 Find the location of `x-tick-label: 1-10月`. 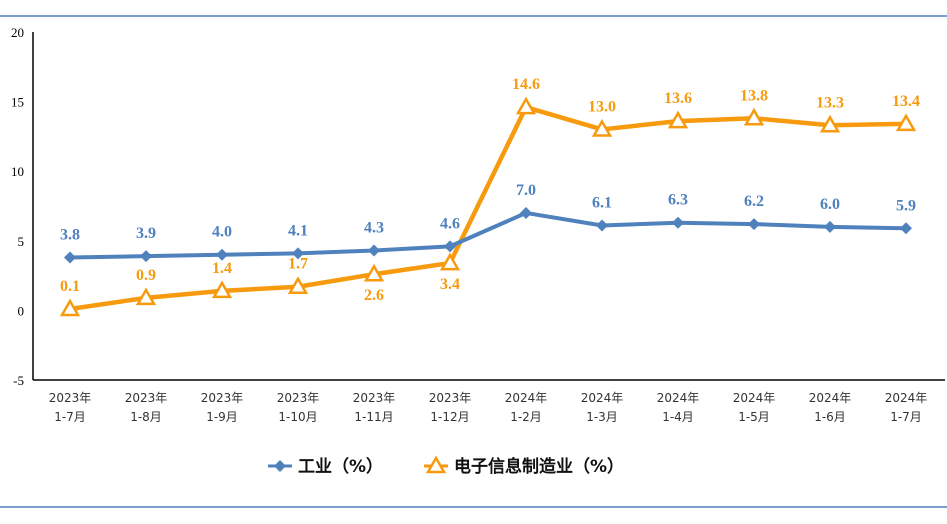

x-tick-label: 1-10月 is located at coordinates (297, 417).